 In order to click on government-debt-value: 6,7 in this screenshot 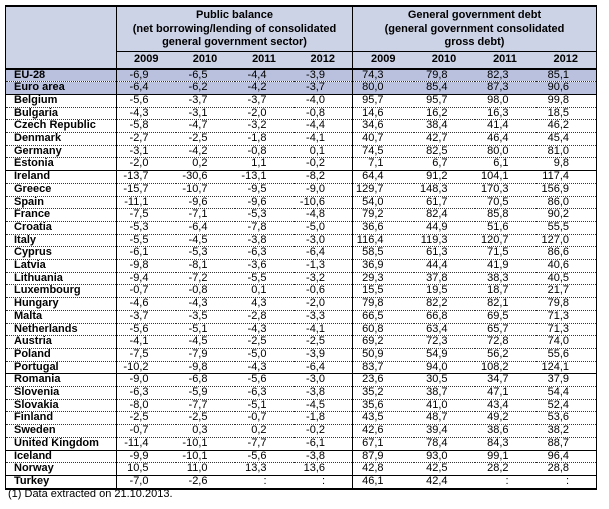, I will do `click(444, 164)`.